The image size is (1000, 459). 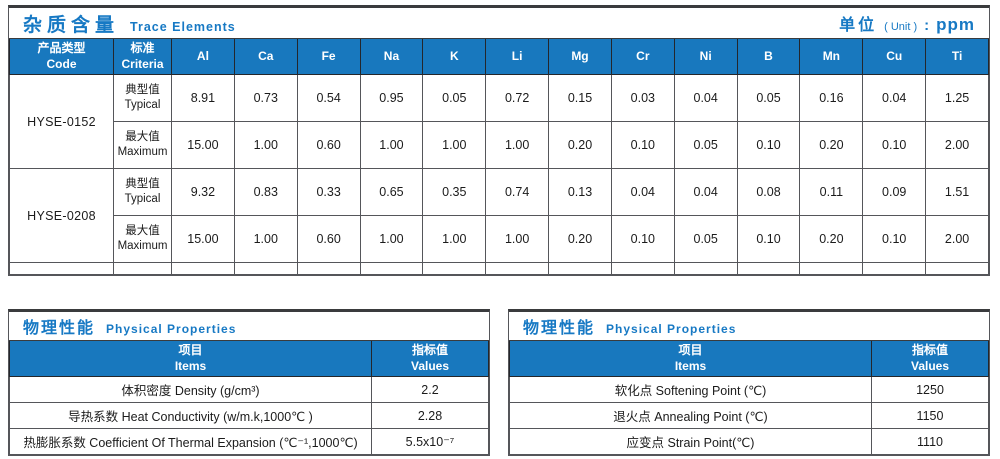 I want to click on value-cell-ca: 1.00, so click(x=265, y=145).